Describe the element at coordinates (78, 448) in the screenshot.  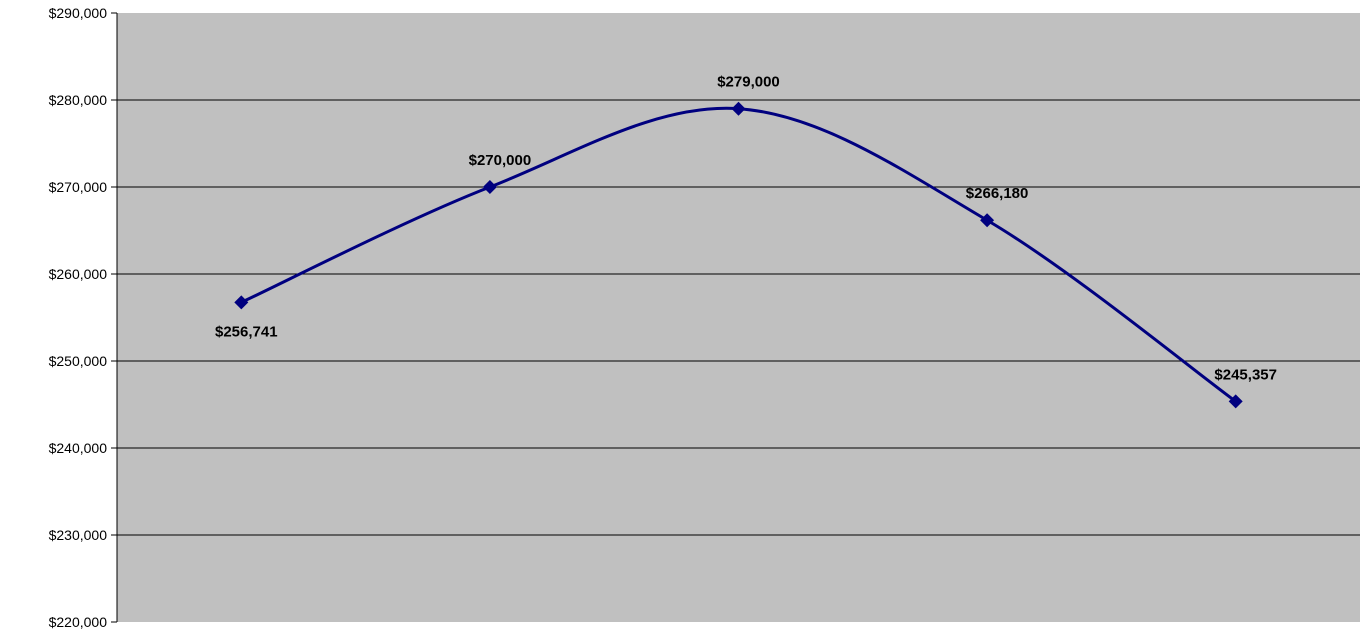
I see `y-tick-label: $240,000` at that location.